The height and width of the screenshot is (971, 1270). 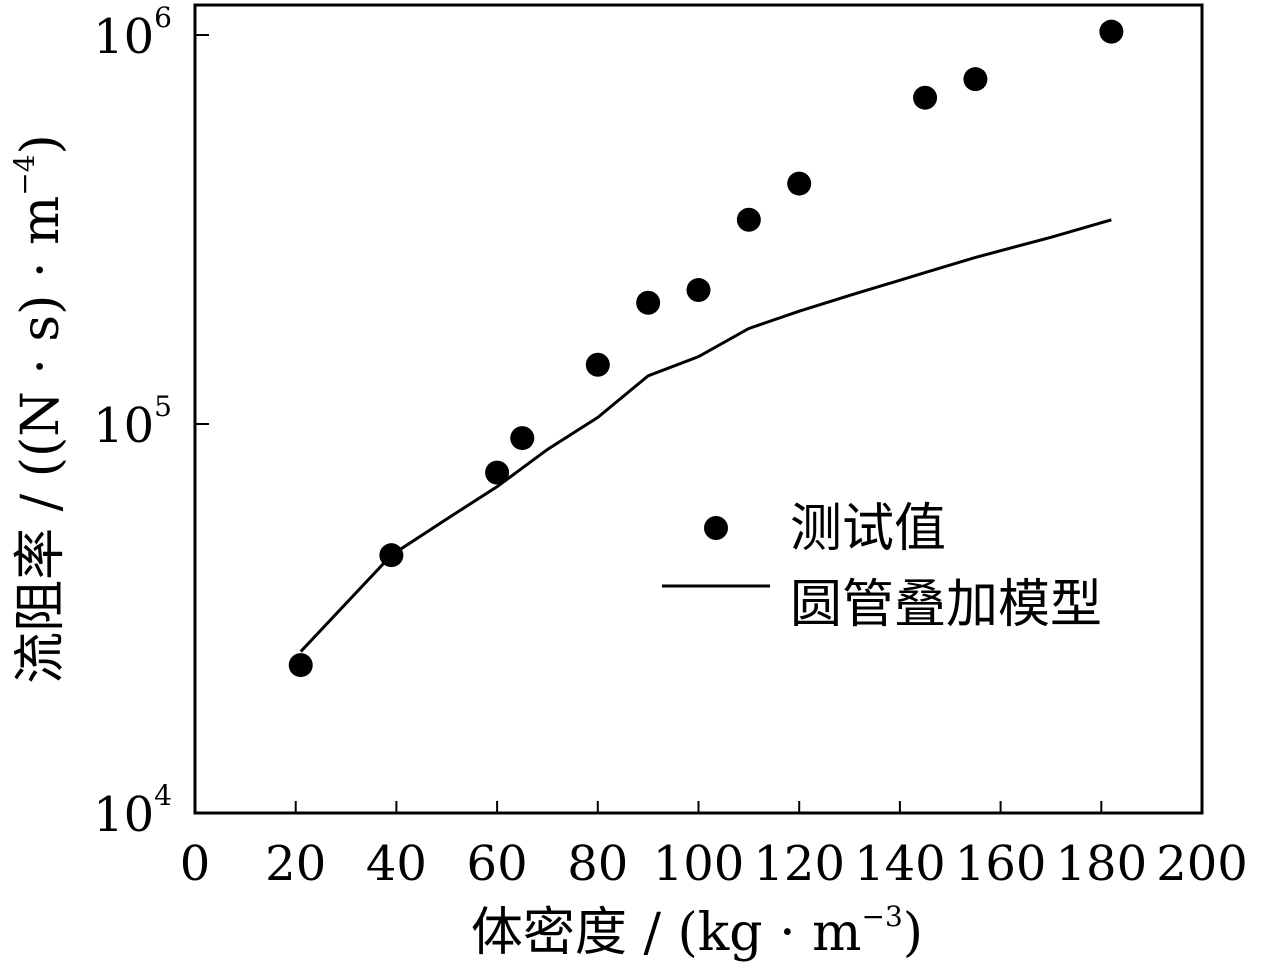 What do you see at coordinates (1202, 864) in the screenshot?
I see `x-tick-label: 200` at bounding box center [1202, 864].